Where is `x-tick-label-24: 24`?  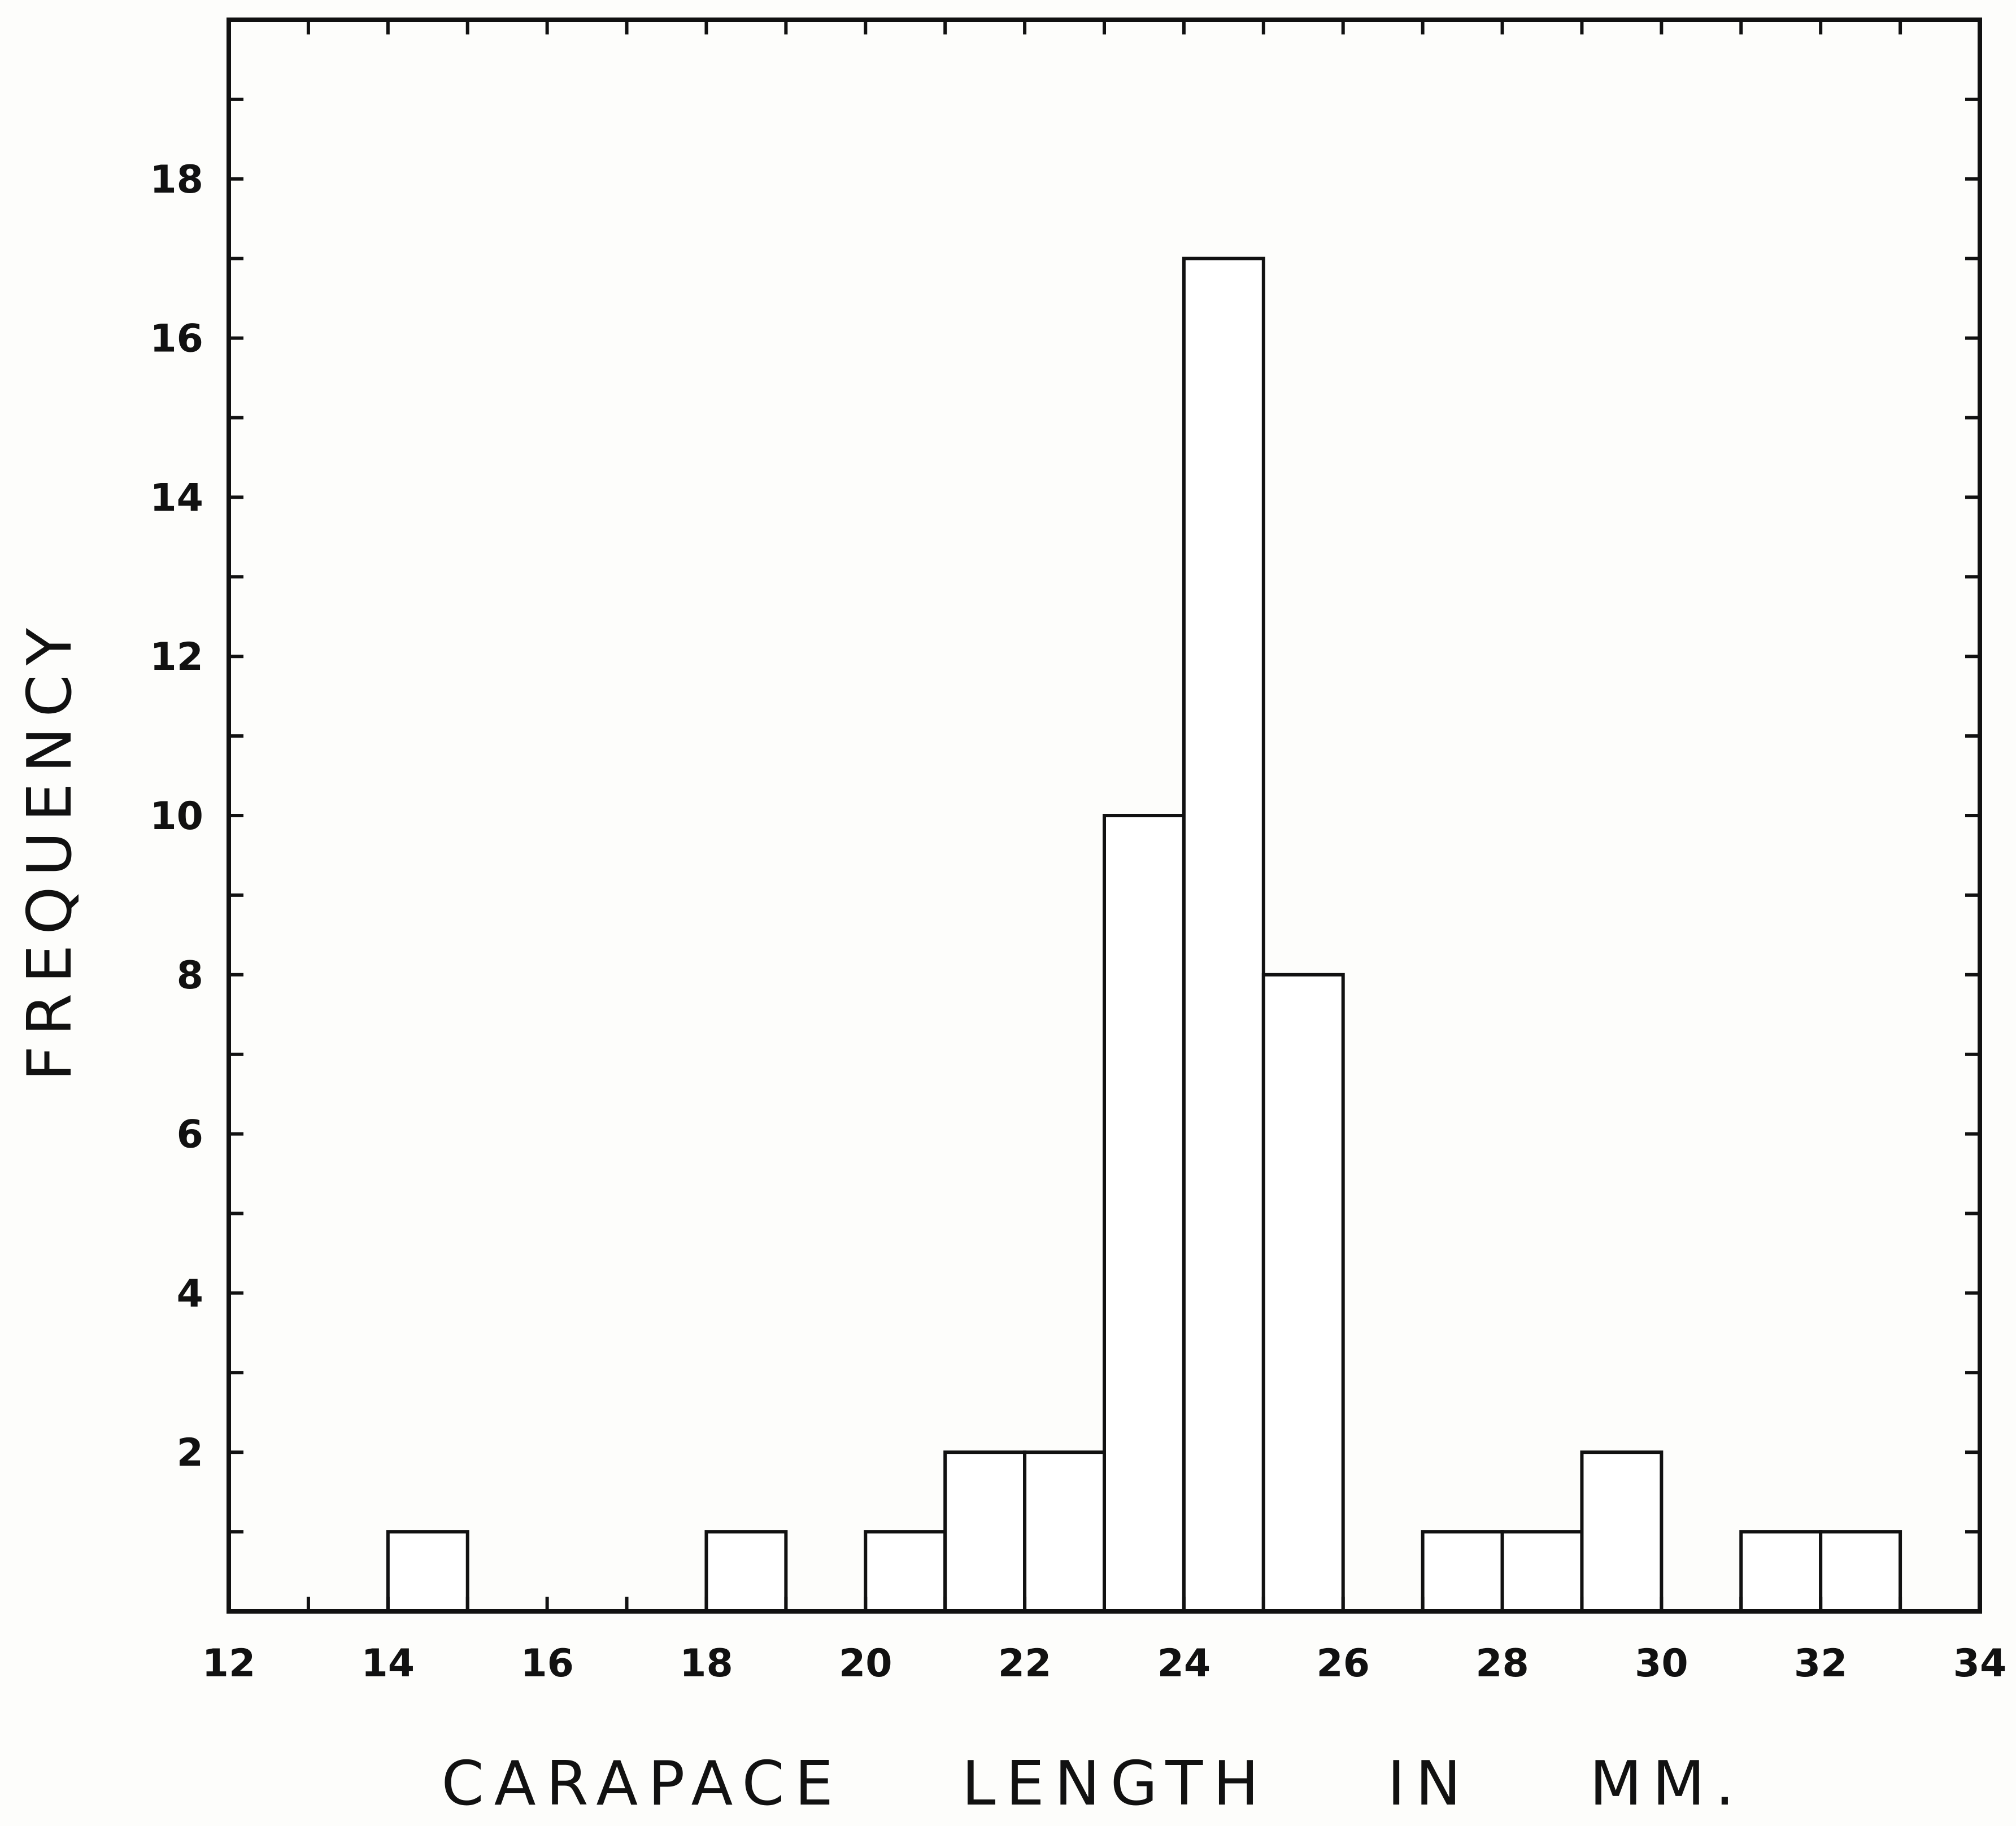 x-tick-label-24: 24 is located at coordinates (1184, 1663).